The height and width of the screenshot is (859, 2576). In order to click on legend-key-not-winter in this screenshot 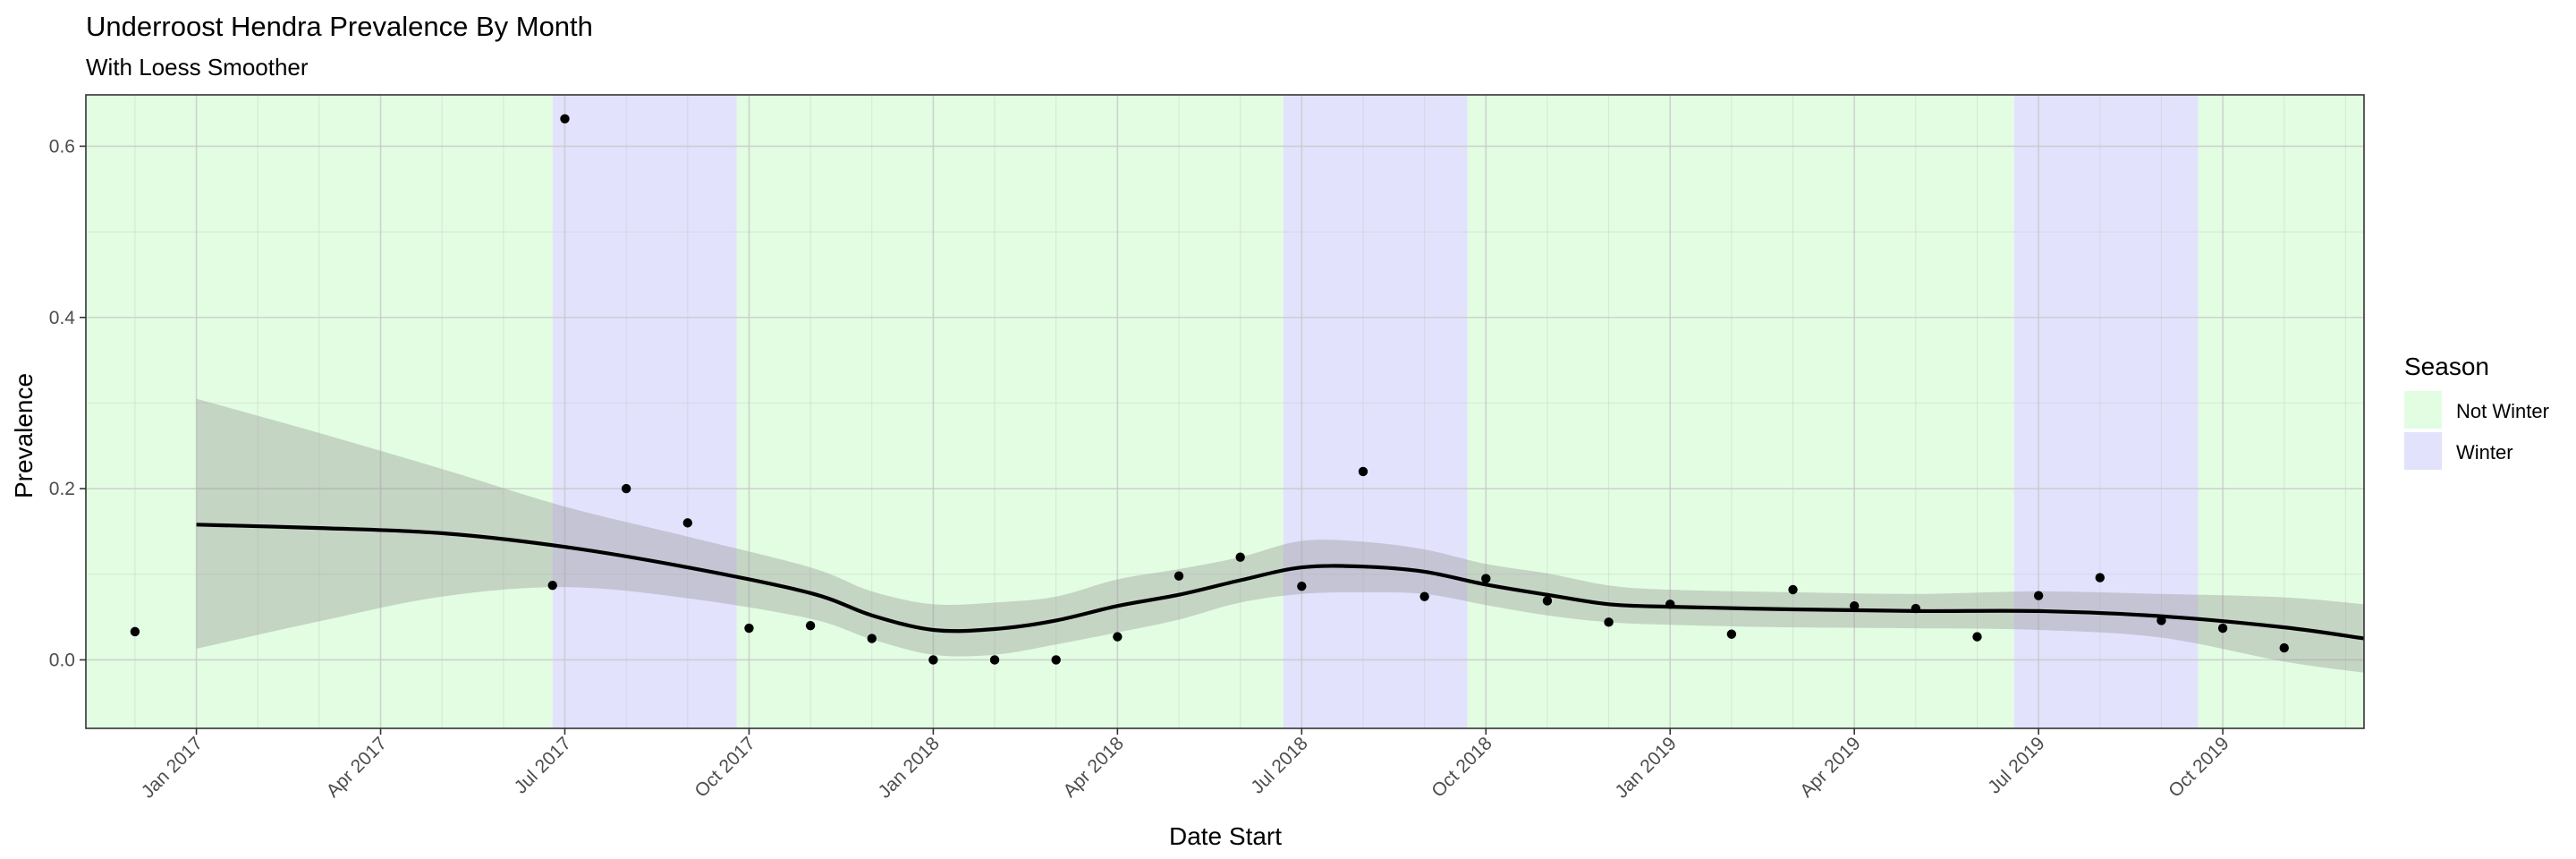, I will do `click(2423, 410)`.